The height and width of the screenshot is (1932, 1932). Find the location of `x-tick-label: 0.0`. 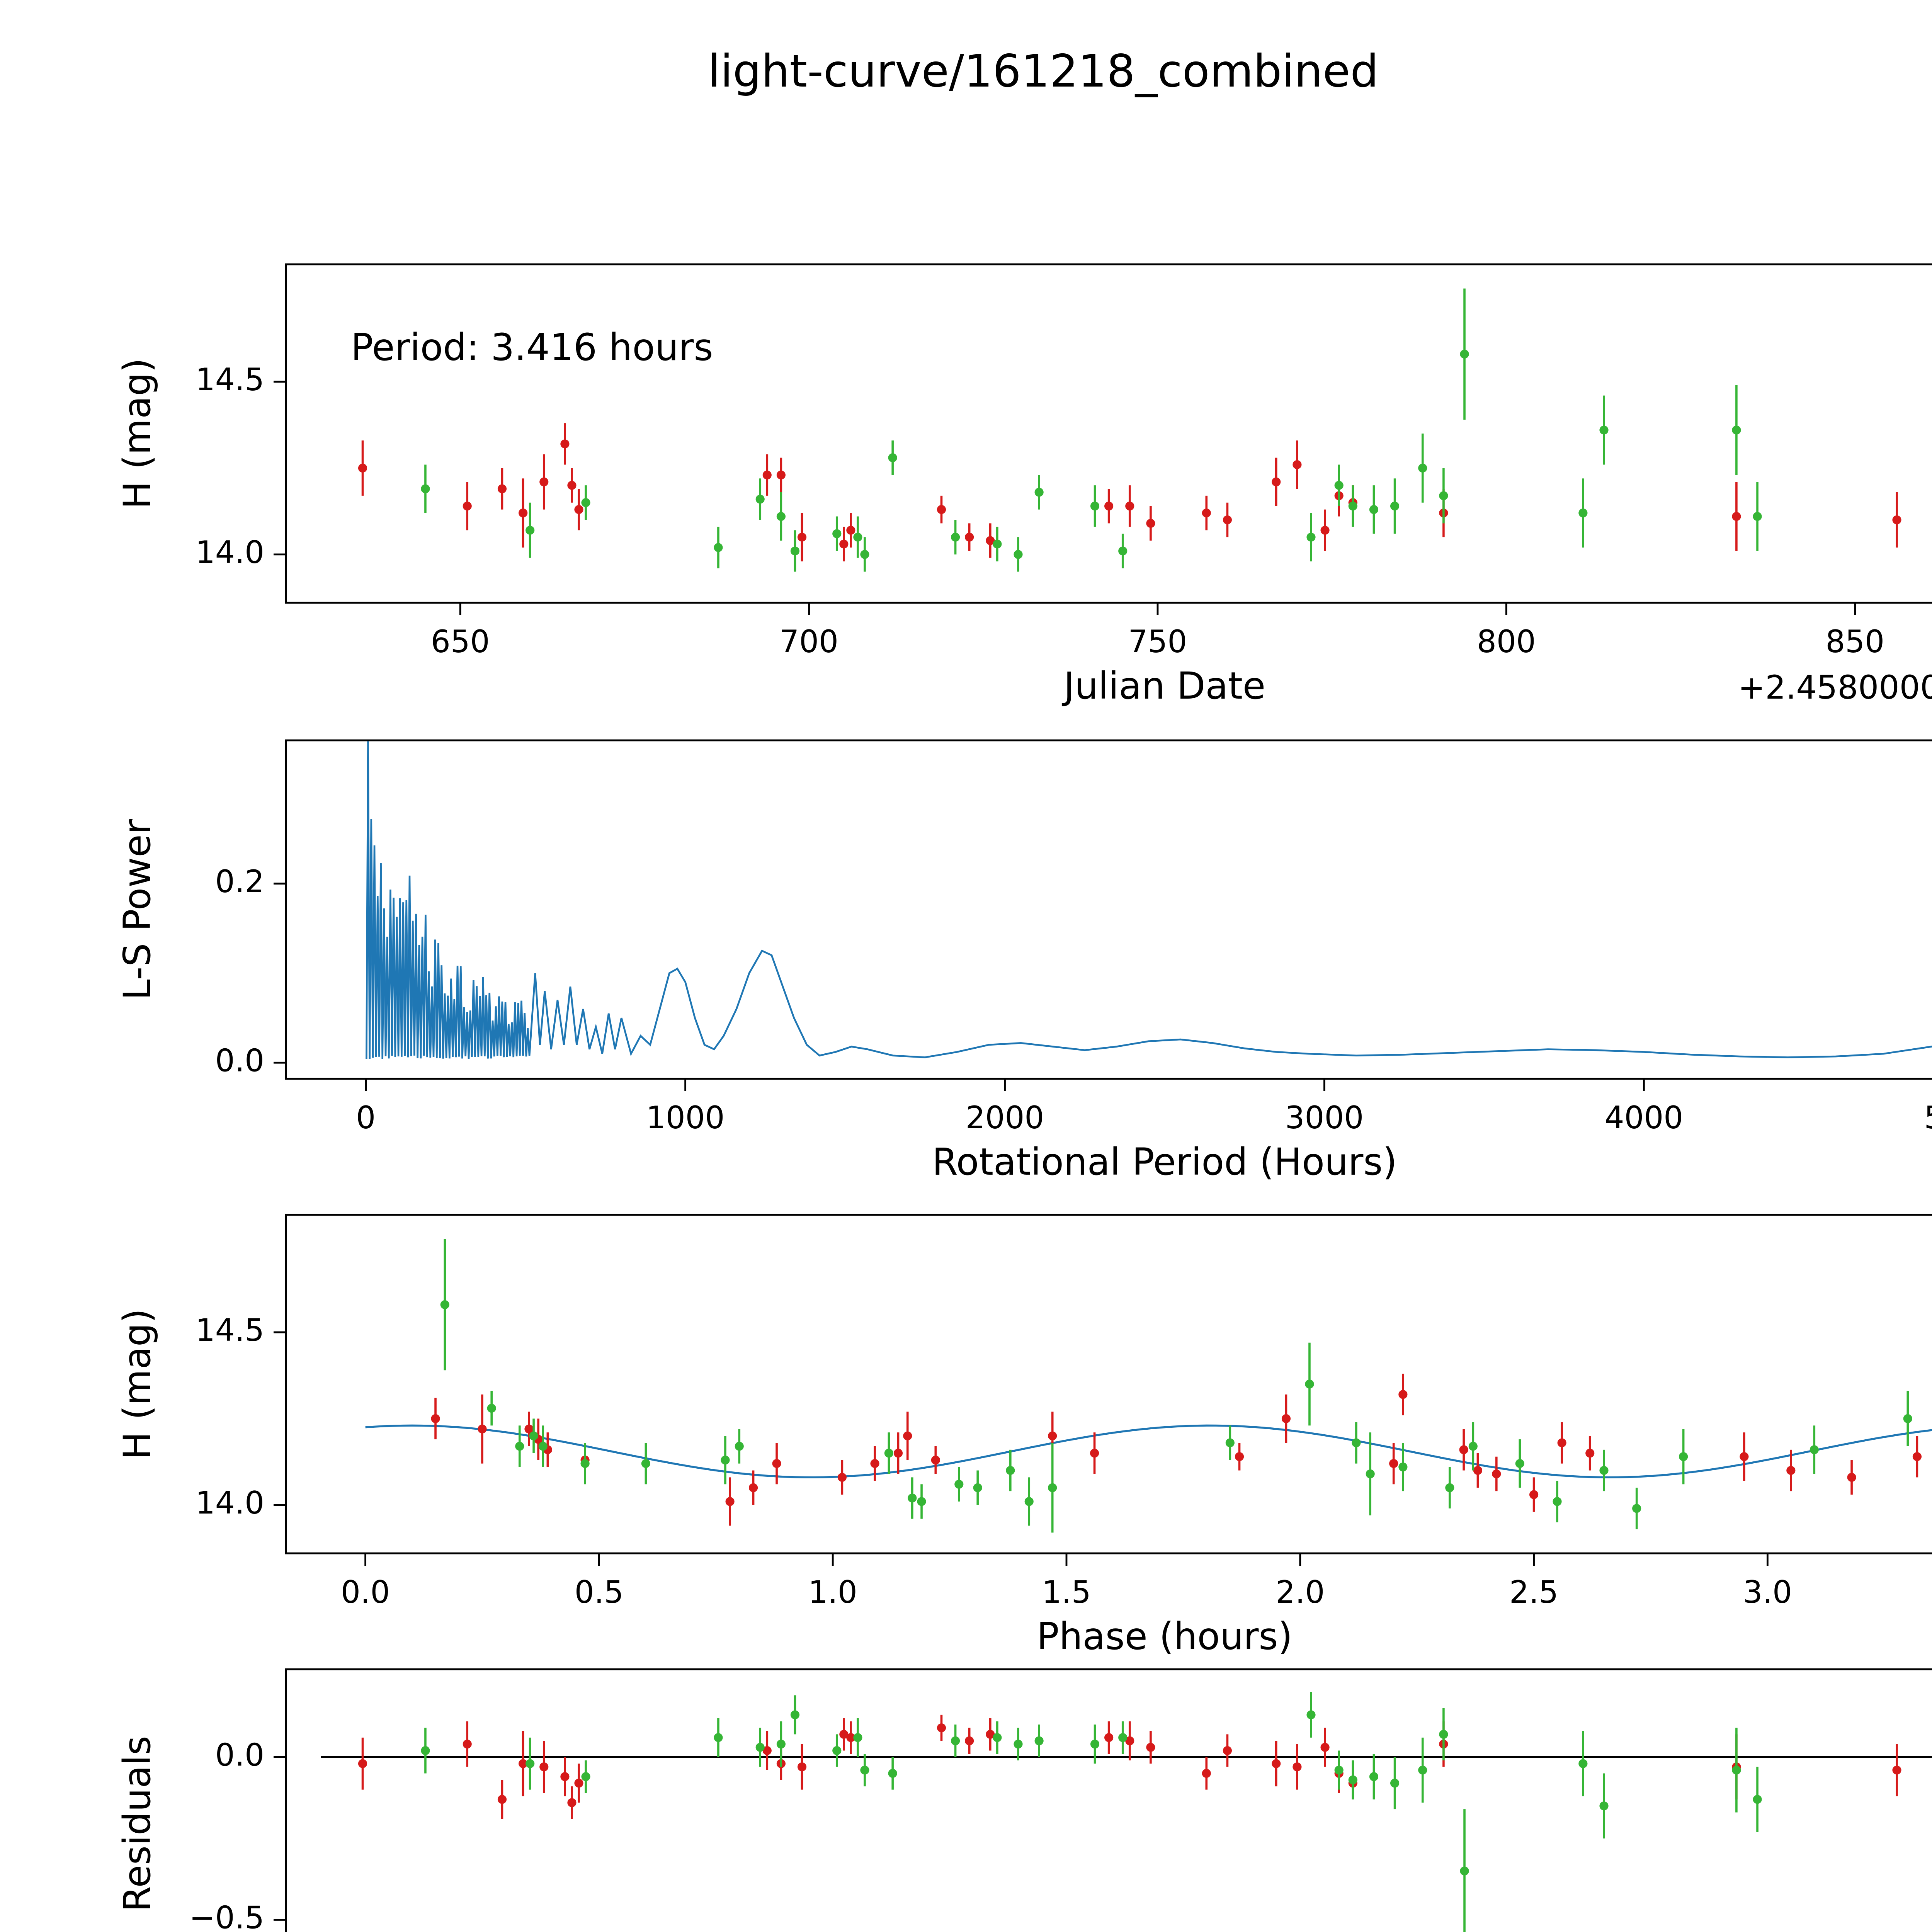

x-tick-label: 0.0 is located at coordinates (365, 1592).